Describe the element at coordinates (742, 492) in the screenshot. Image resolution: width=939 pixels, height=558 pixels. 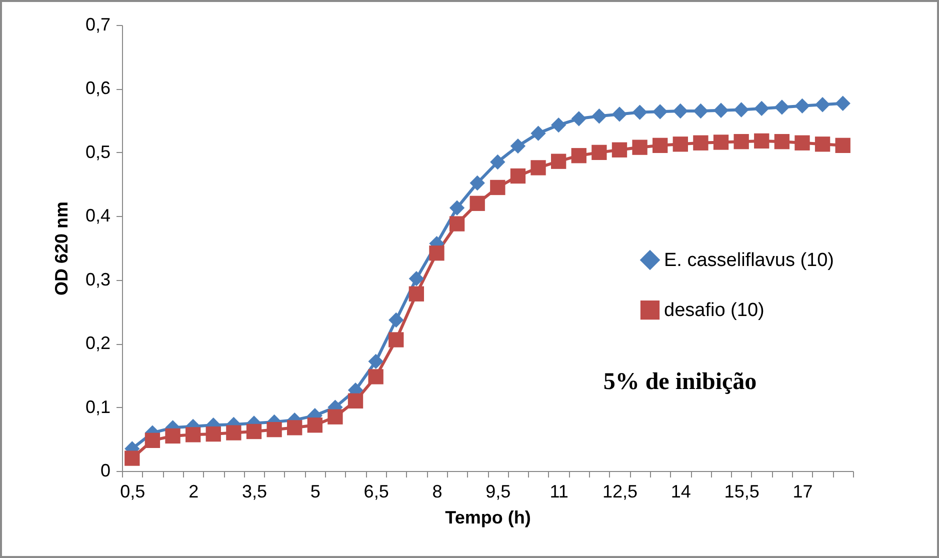
I see `x-tick-label: 15,5` at that location.